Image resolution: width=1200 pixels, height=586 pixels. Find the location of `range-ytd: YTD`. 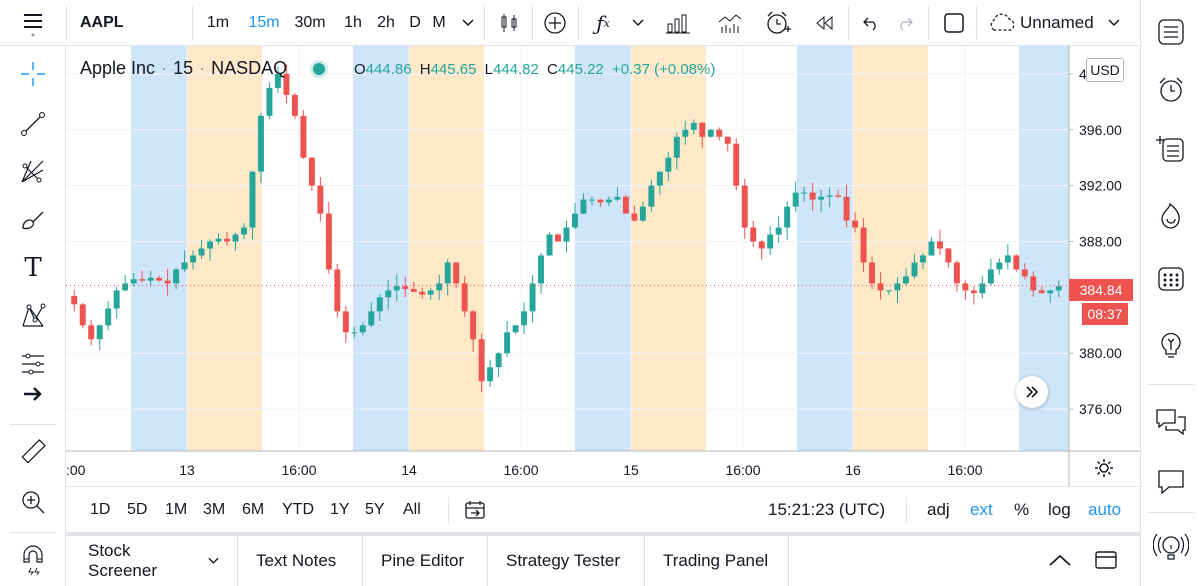

range-ytd: YTD is located at coordinates (298, 509).